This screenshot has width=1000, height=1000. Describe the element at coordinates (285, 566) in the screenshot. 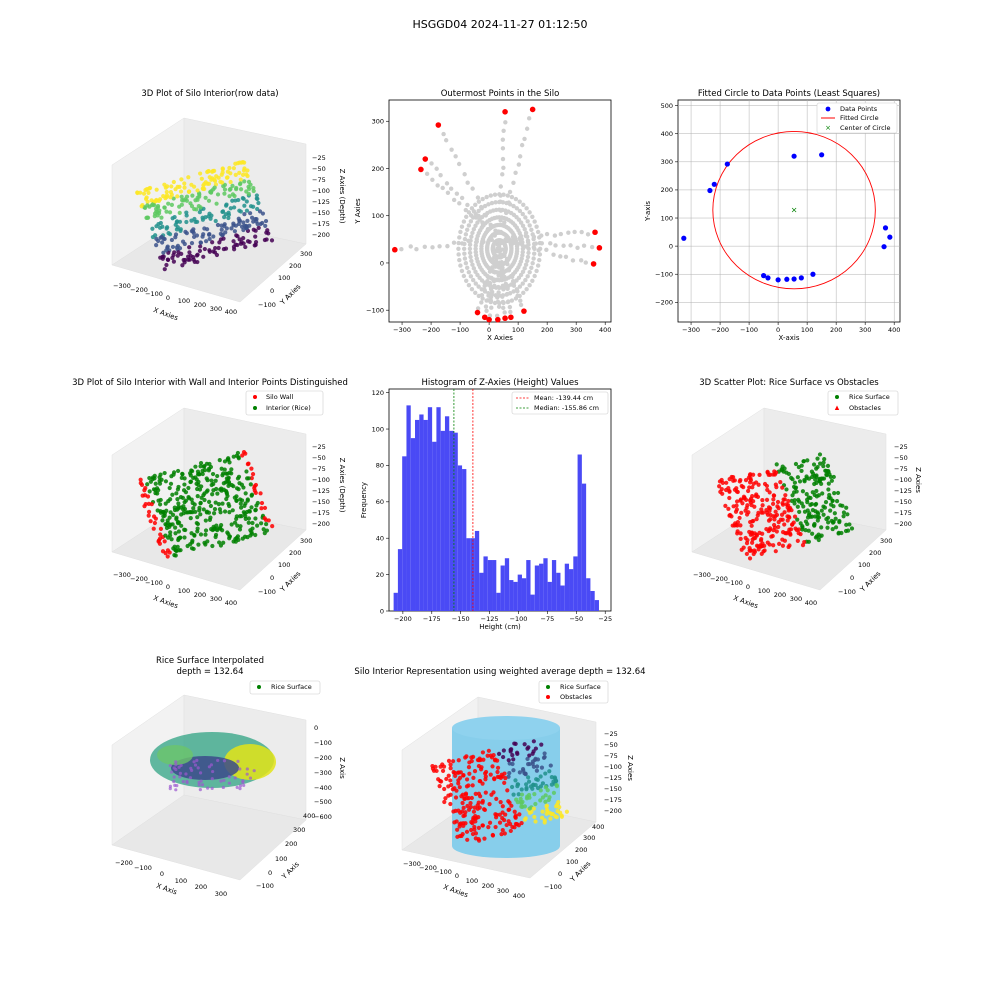

I see `panel-3d-wall-yticks: −100 0 100 200 300` at that location.